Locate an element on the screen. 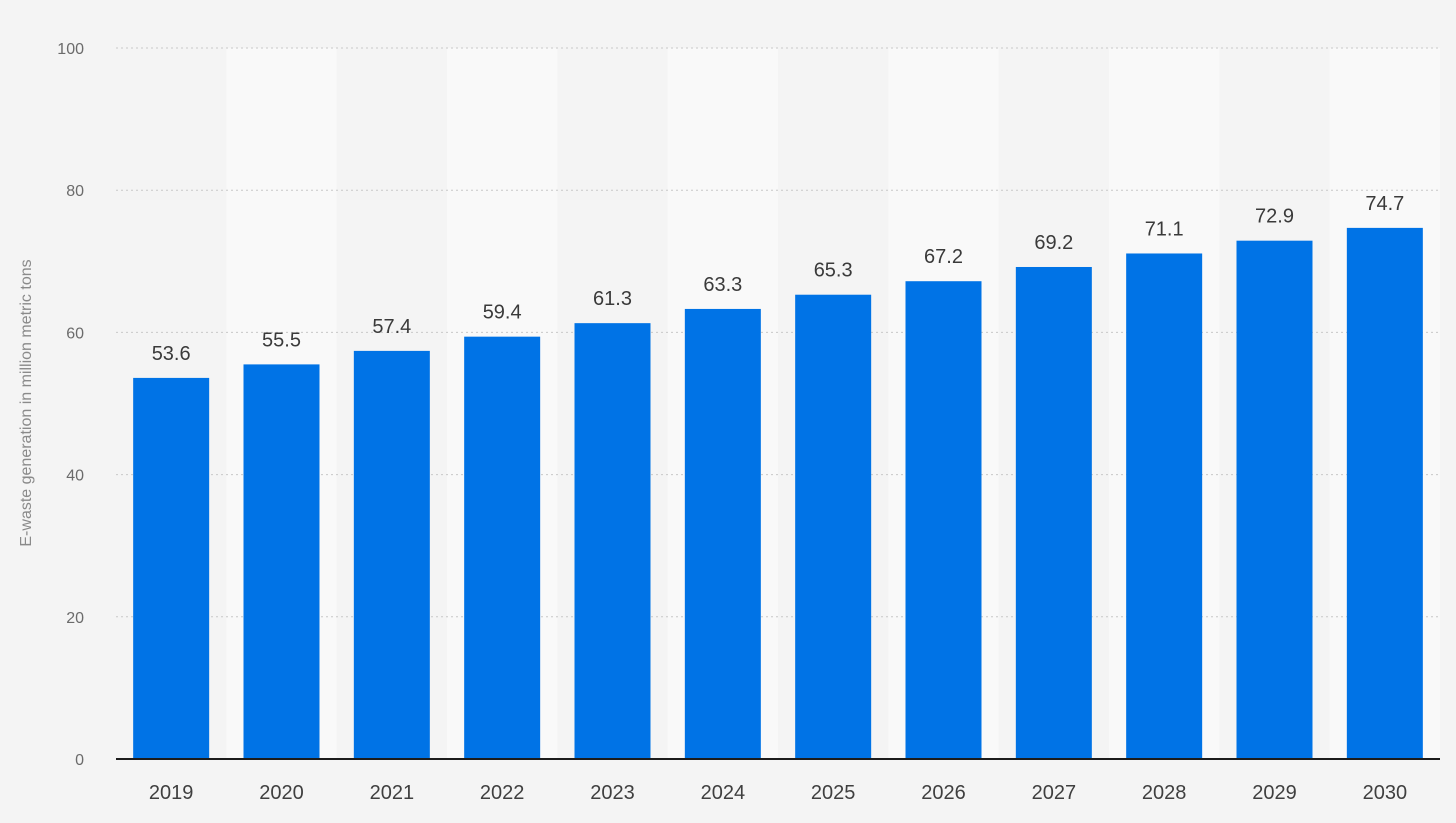  x-tick-label-2023: 2023 is located at coordinates (612, 793).